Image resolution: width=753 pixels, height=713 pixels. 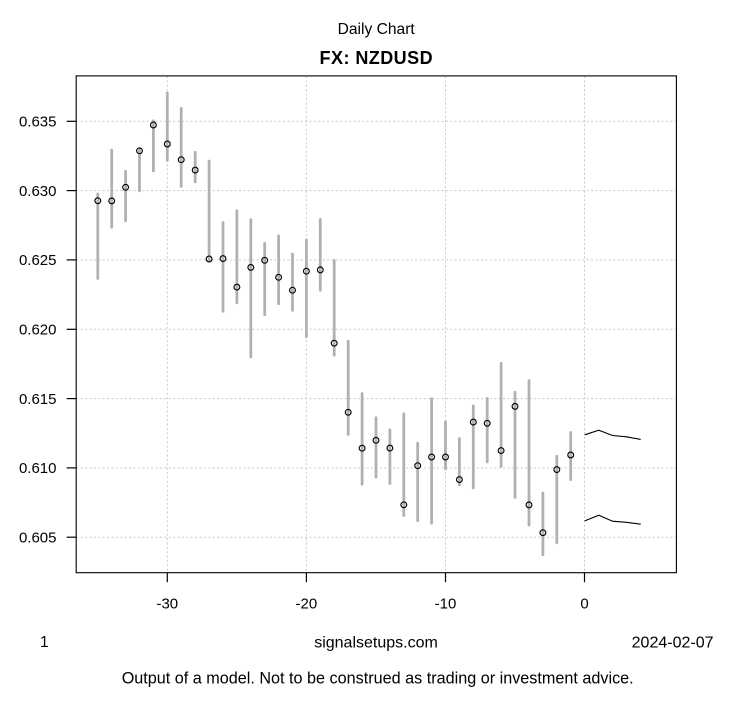 I want to click on svg-text: 0.620, so click(x=38, y=330).